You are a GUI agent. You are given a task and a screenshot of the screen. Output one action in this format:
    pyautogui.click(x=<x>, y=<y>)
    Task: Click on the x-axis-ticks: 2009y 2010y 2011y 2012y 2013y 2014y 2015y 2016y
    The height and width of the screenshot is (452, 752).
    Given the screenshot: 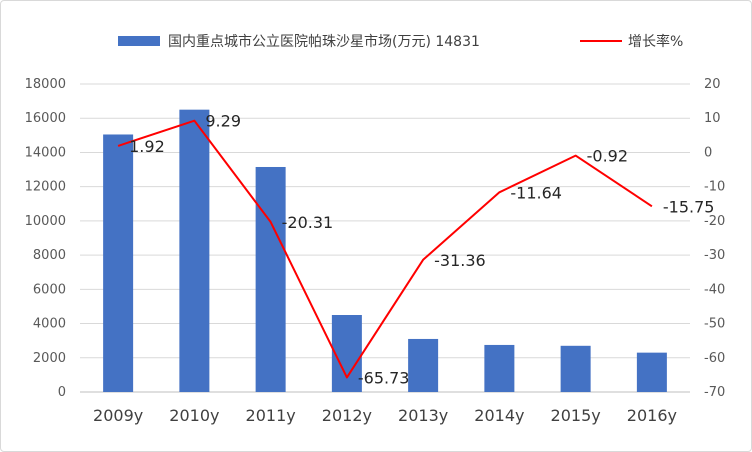 What is the action you would take?
    pyautogui.click(x=385, y=415)
    